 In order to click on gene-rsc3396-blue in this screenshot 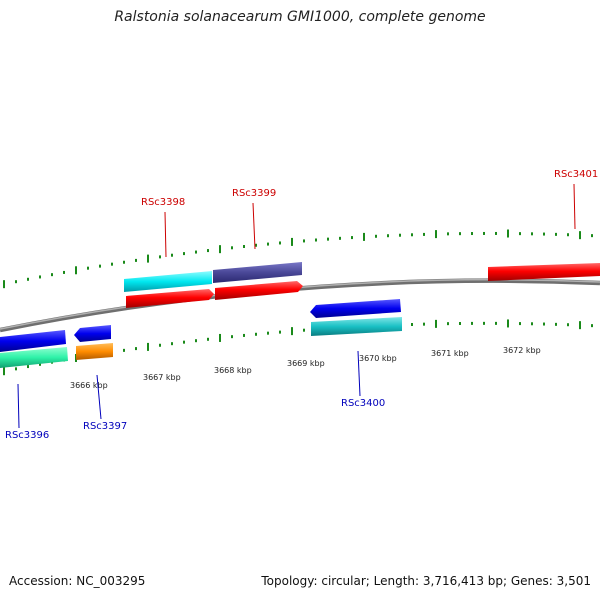, I will do `click(33, 341)`.